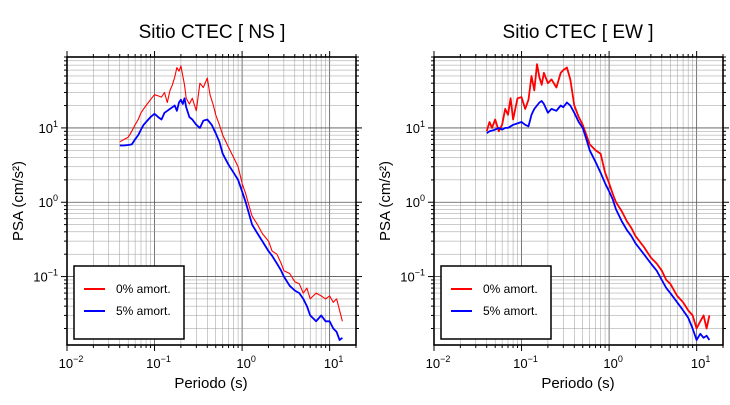 This screenshot has width=730, height=405. Describe the element at coordinates (212, 32) in the screenshot. I see `chart-title: Sitio CTEC [ NS ]` at that location.